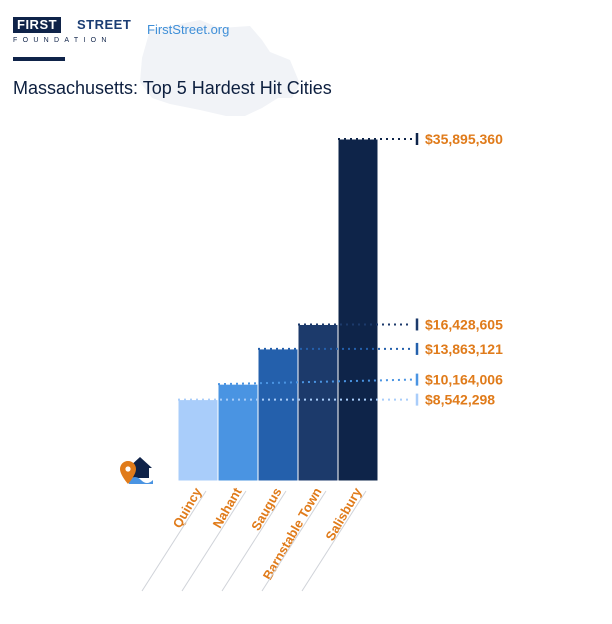 This screenshot has height=624, width=612. I want to click on value-label-salisbury: $35,895,360, so click(464, 139).